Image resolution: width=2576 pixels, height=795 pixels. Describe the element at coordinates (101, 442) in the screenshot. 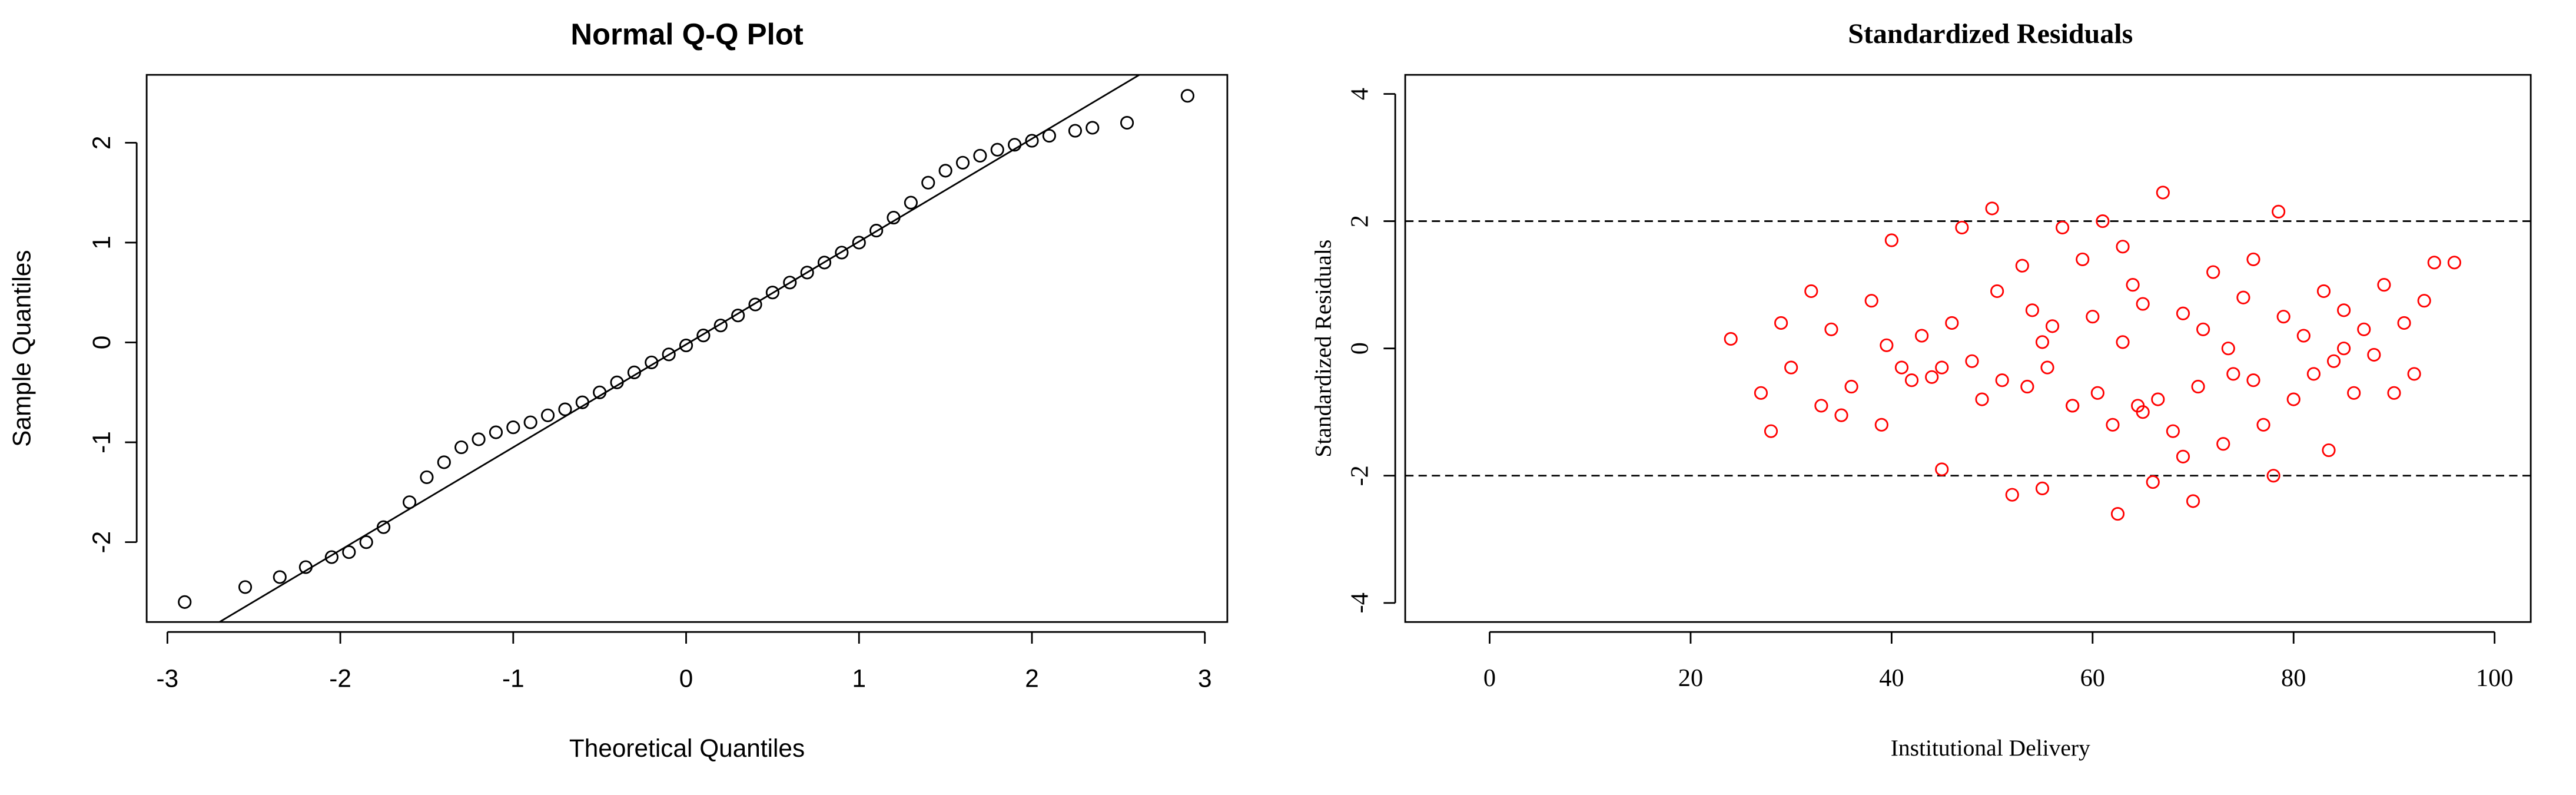

I see `y-tick-label: -1` at that location.